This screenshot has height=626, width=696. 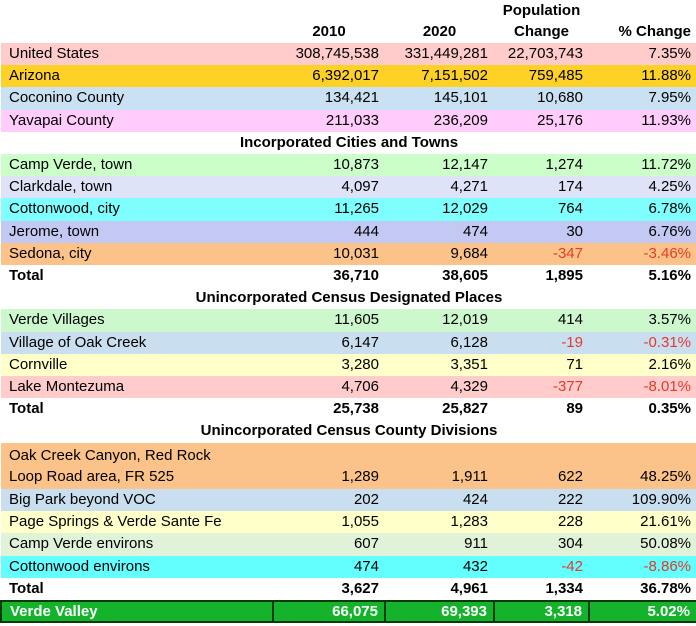 What do you see at coordinates (541, 612) in the screenshot?
I see `cell-population-change: 3,318` at bounding box center [541, 612].